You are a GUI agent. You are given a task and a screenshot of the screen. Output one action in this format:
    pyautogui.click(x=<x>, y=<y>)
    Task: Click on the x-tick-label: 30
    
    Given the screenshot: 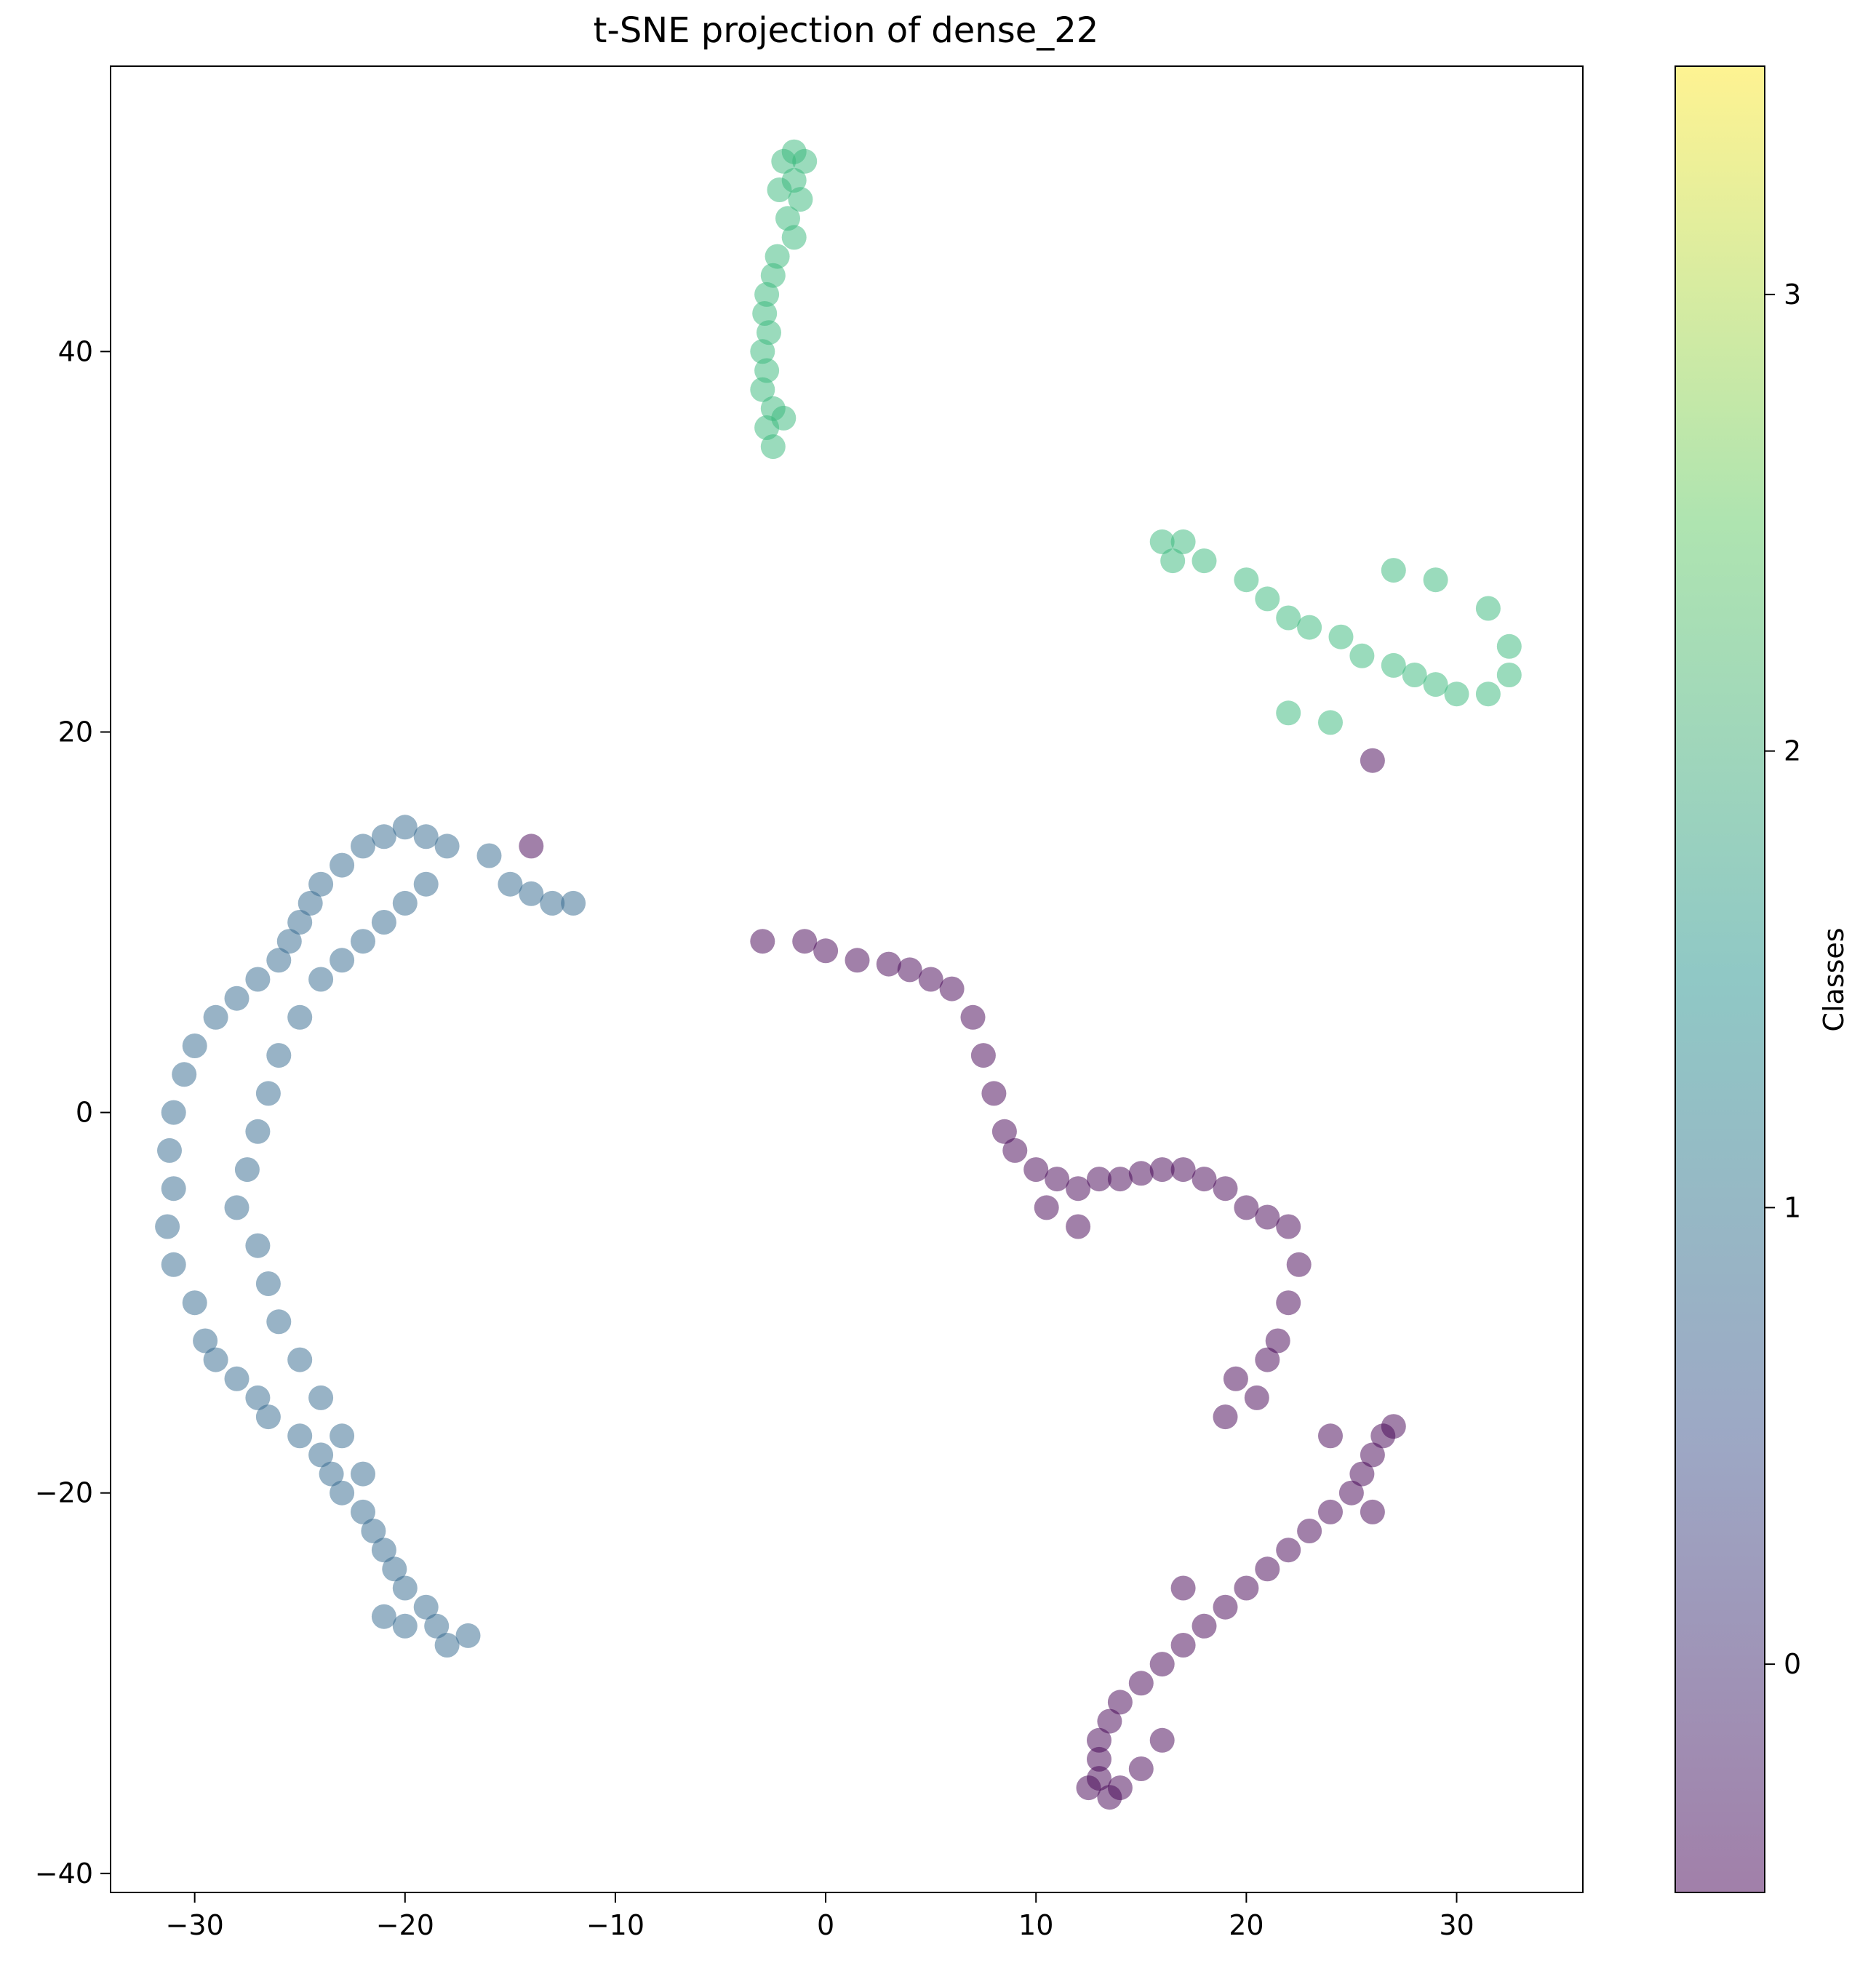 What is the action you would take?
    pyautogui.click(x=1457, y=1925)
    